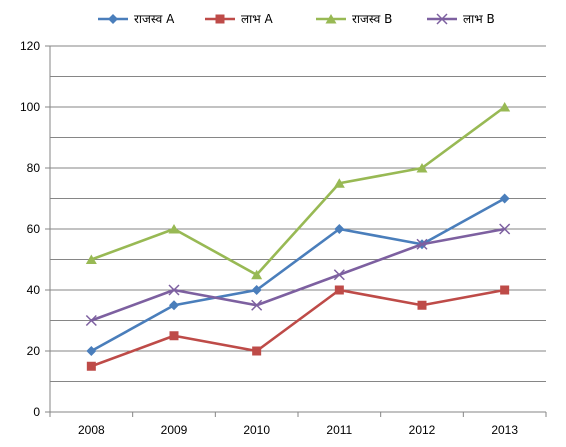 The image size is (566, 447). Describe the element at coordinates (34, 168) in the screenshot. I see `y-tick-label: 80` at that location.